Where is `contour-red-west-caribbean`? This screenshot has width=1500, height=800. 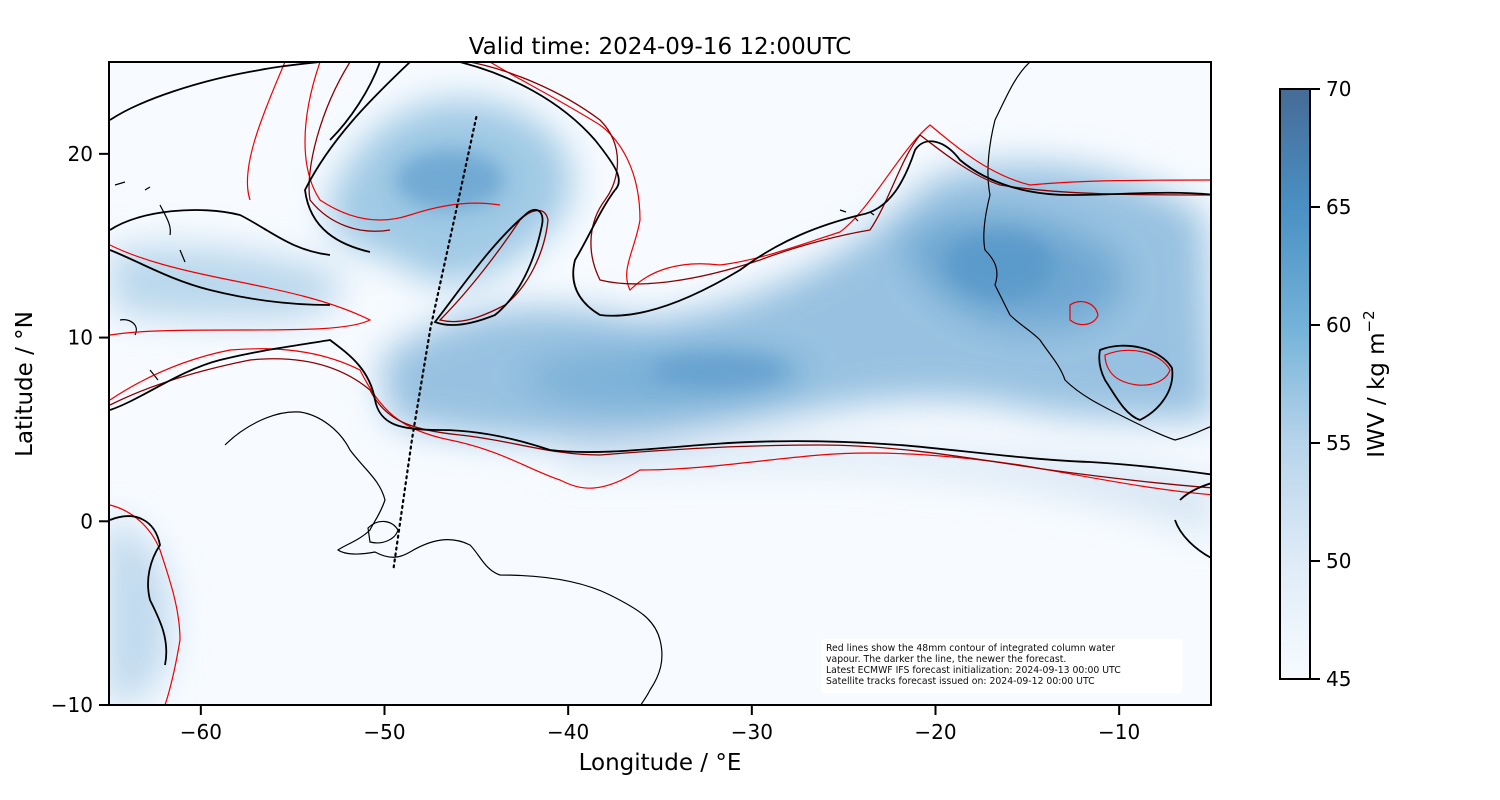 contour-red-west-caribbean is located at coordinates (240, 290).